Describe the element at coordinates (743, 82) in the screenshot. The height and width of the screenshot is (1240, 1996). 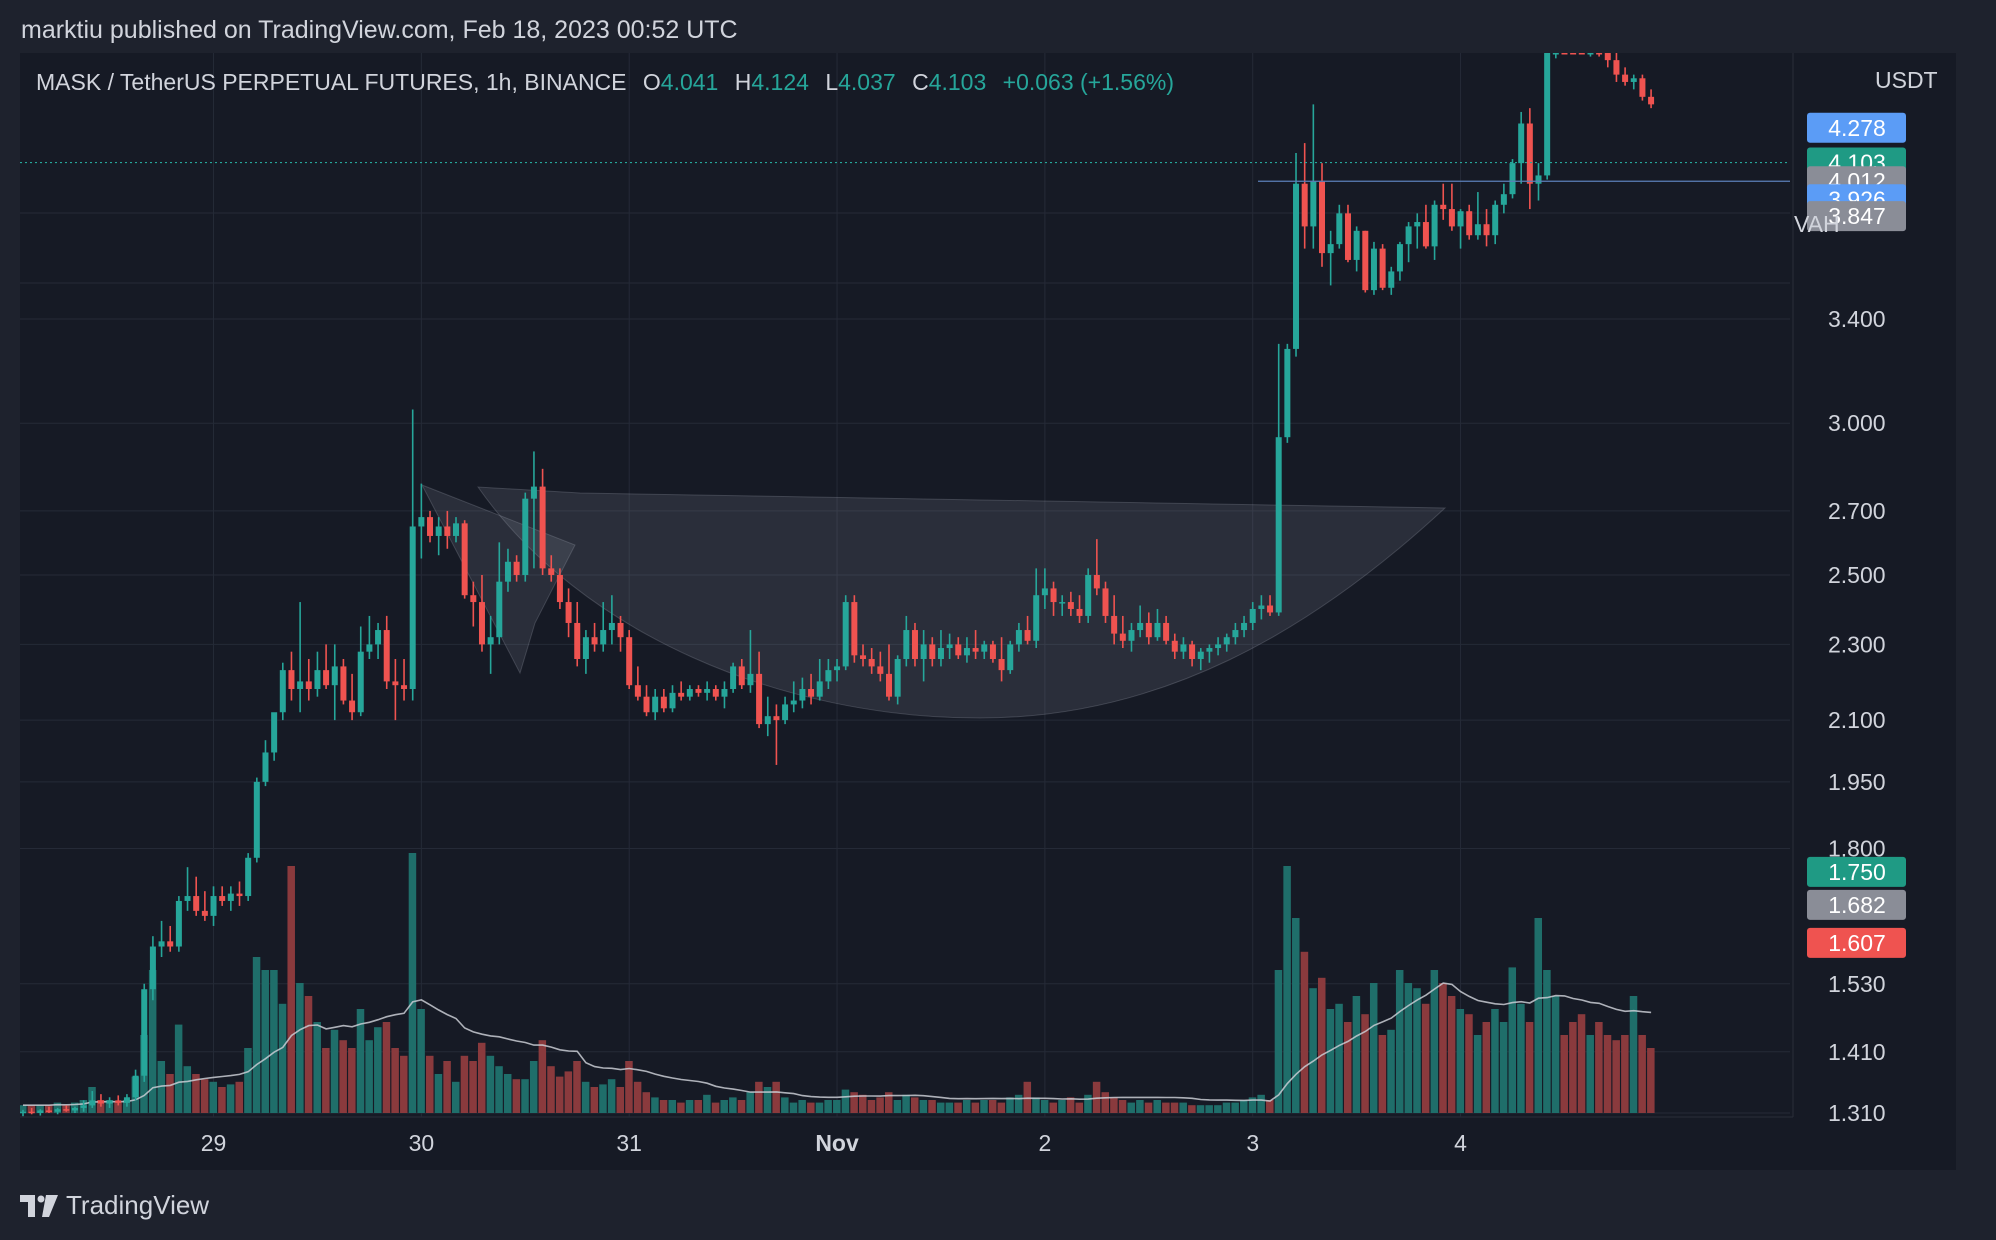
I see `high-label: H` at that location.